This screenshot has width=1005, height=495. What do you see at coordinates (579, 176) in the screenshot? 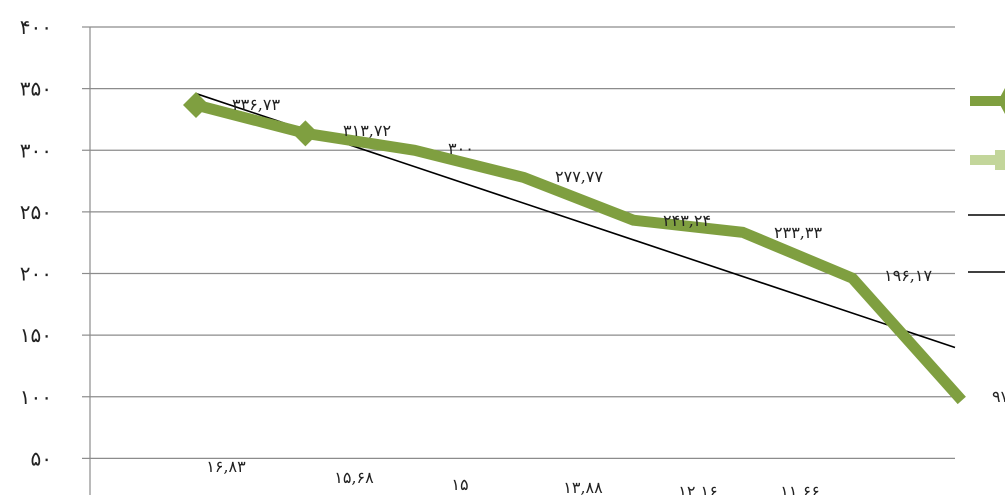
I see `data-label-3: ۲۷۷,۷۷` at bounding box center [579, 176].